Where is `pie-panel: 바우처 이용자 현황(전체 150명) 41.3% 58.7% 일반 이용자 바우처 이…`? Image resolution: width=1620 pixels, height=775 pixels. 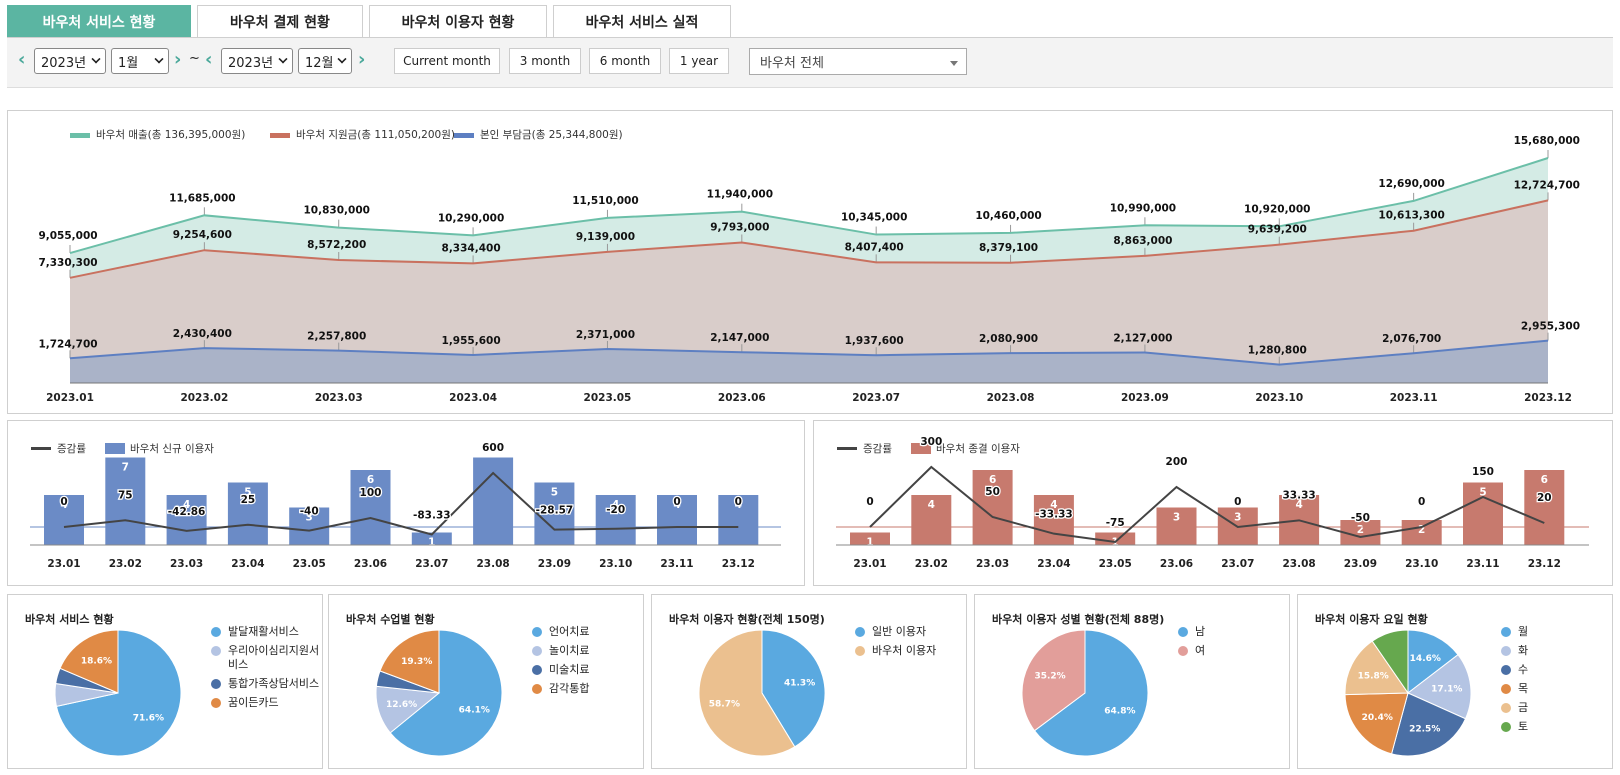
pie-panel: 바우처 이용자 현황(전체 150명) 41.3% 58.7% 일반 이용자 바우처 이… is located at coordinates (809, 681).